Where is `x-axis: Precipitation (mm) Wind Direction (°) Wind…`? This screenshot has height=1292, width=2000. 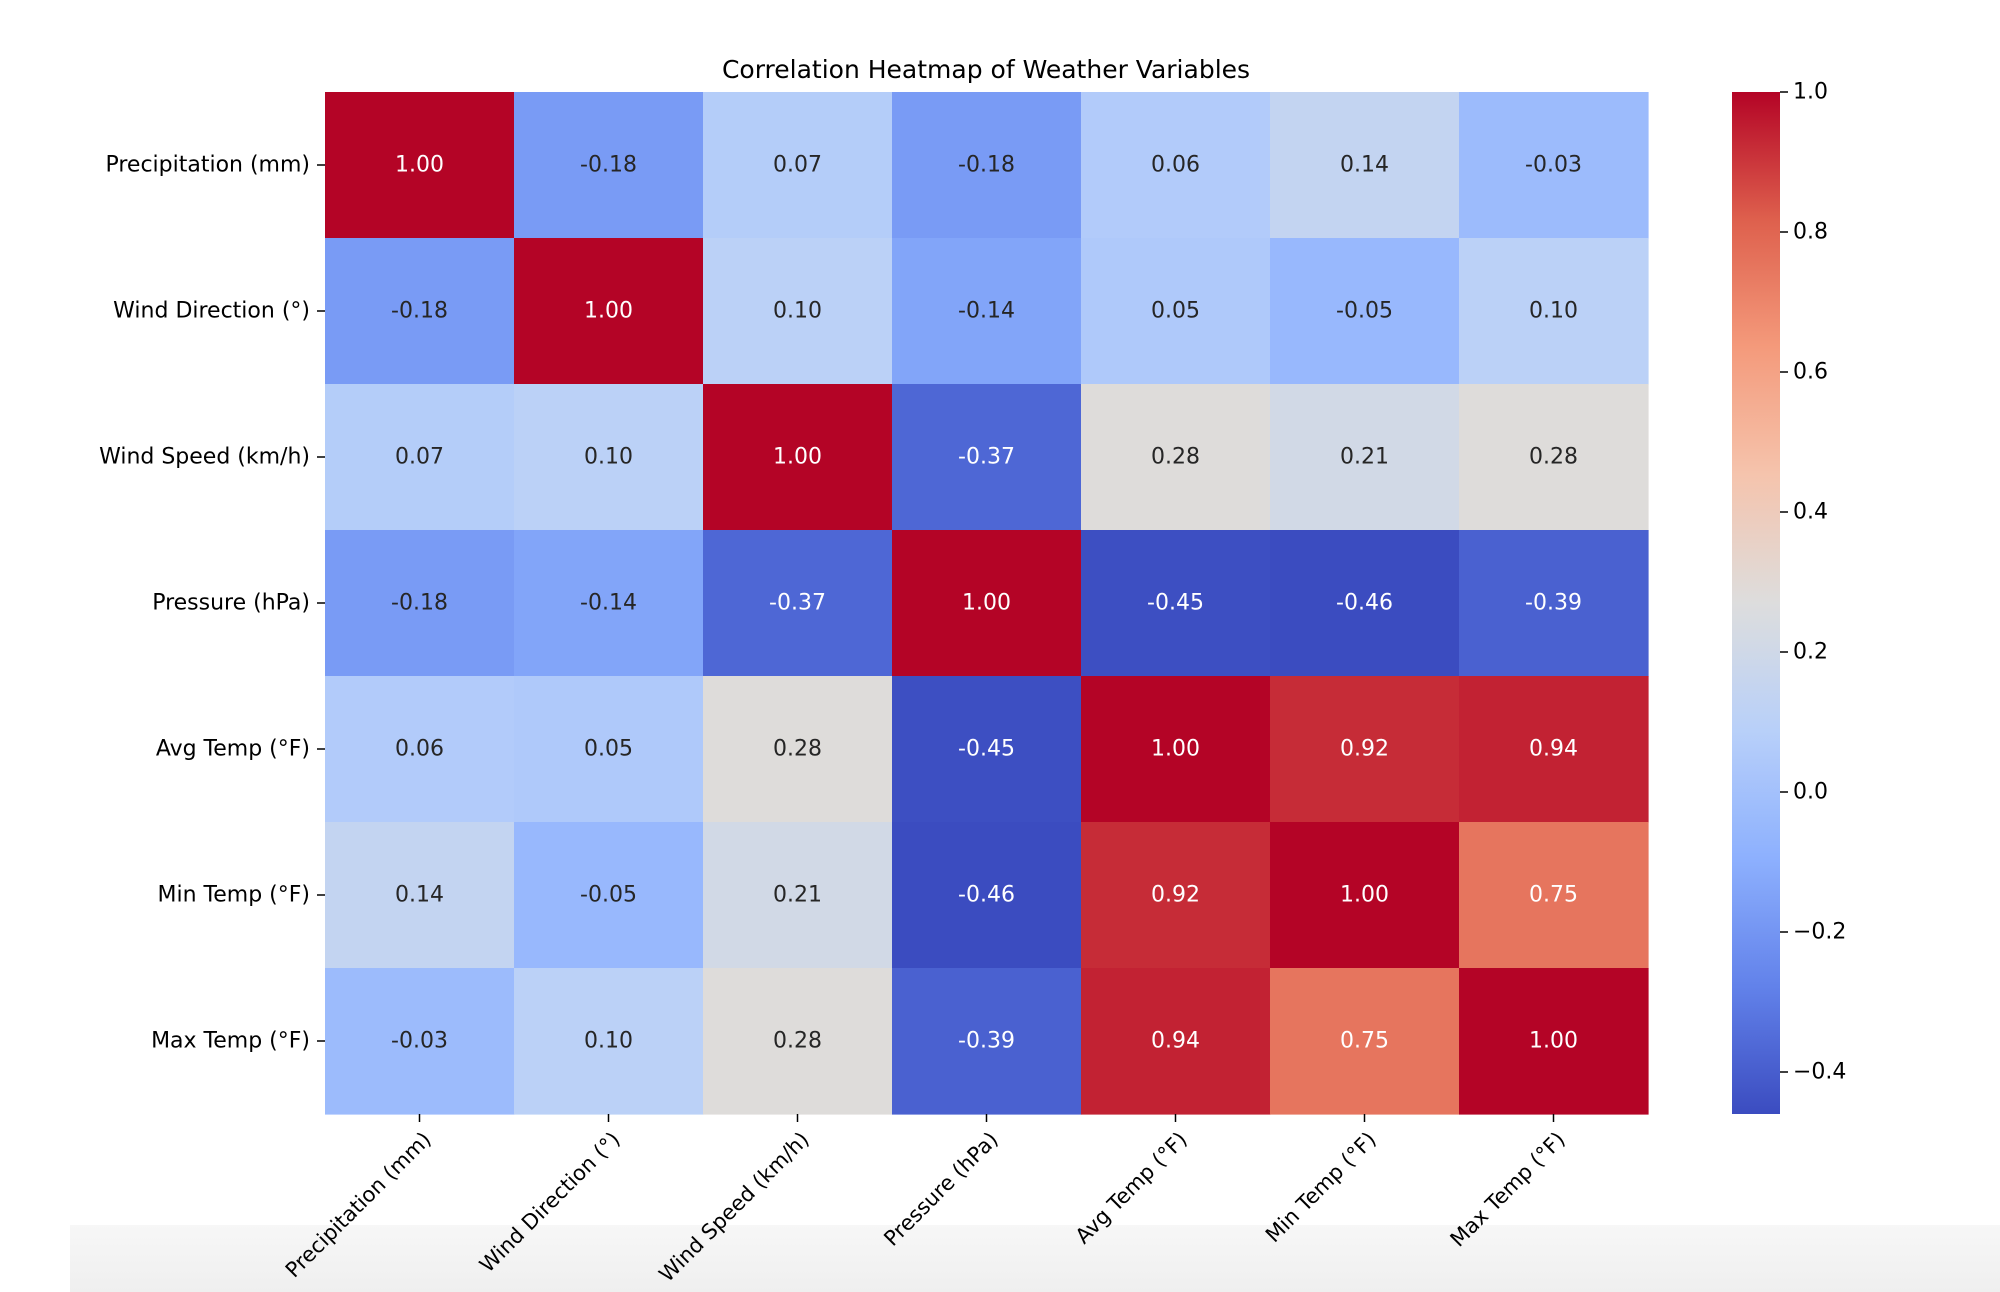 x-axis: Precipitation (mm) Wind Direction (°) Wind… is located at coordinates (925, 1200).